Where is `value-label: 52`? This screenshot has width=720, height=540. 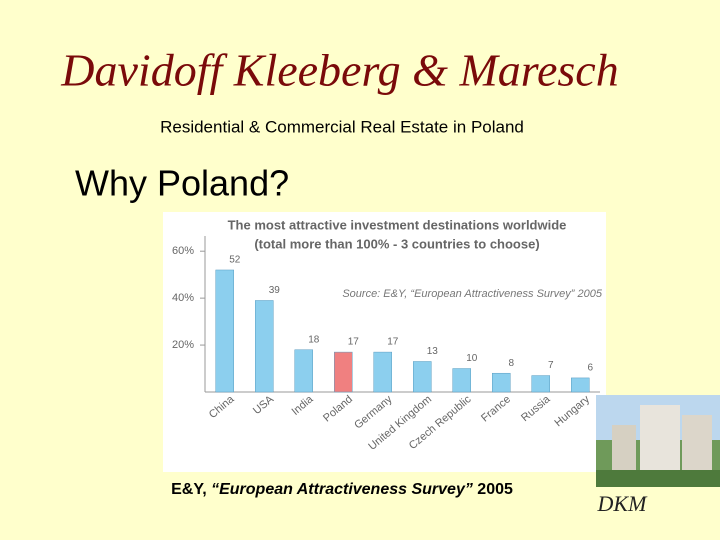 value-label: 52 is located at coordinates (235, 260).